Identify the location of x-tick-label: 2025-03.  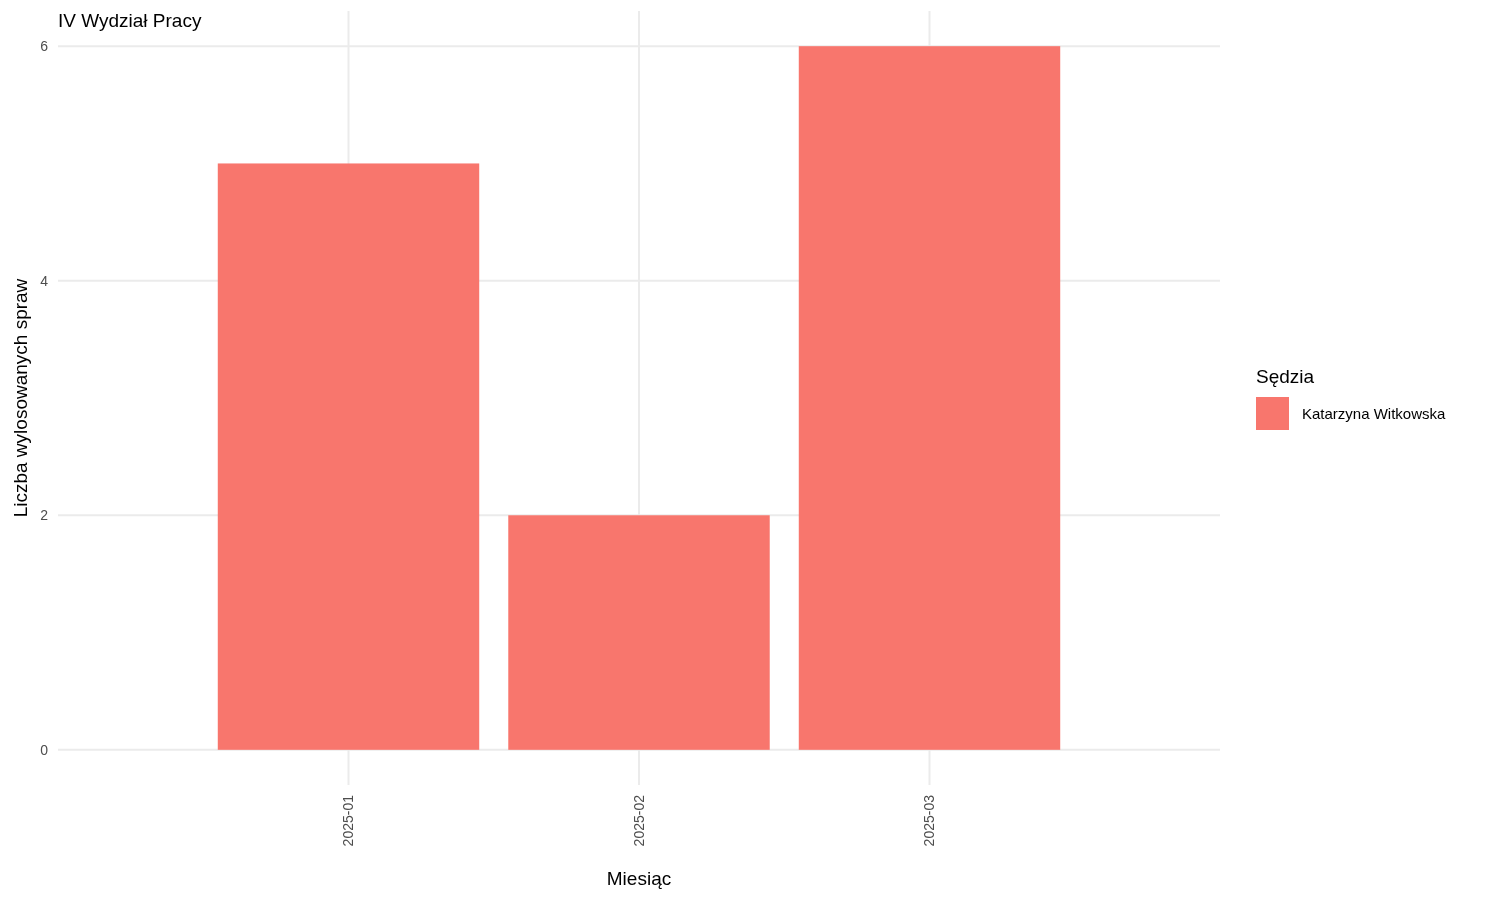
(929, 820).